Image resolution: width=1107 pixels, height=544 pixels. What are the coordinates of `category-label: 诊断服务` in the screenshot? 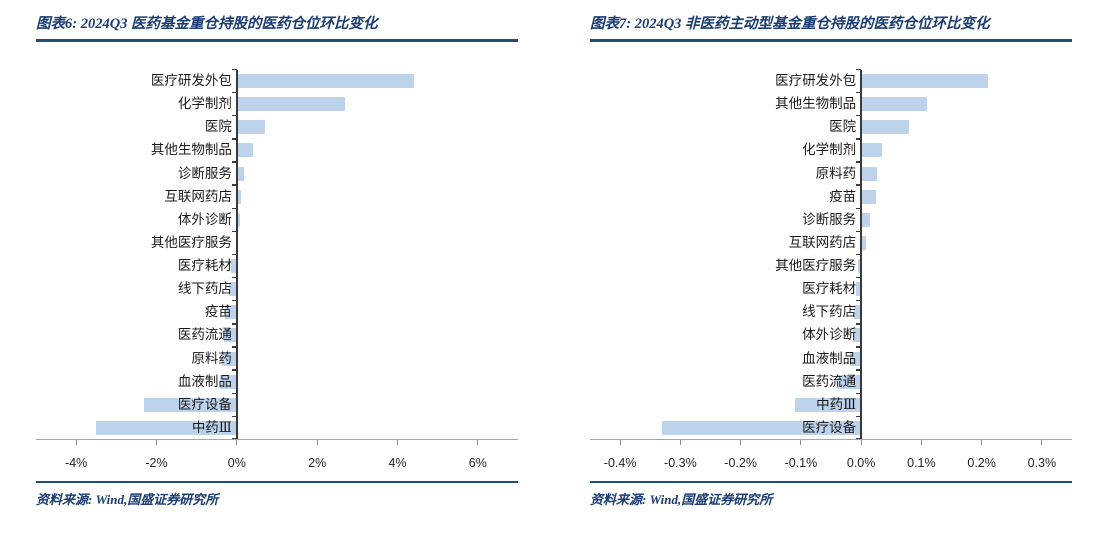 It's located at (204, 173).